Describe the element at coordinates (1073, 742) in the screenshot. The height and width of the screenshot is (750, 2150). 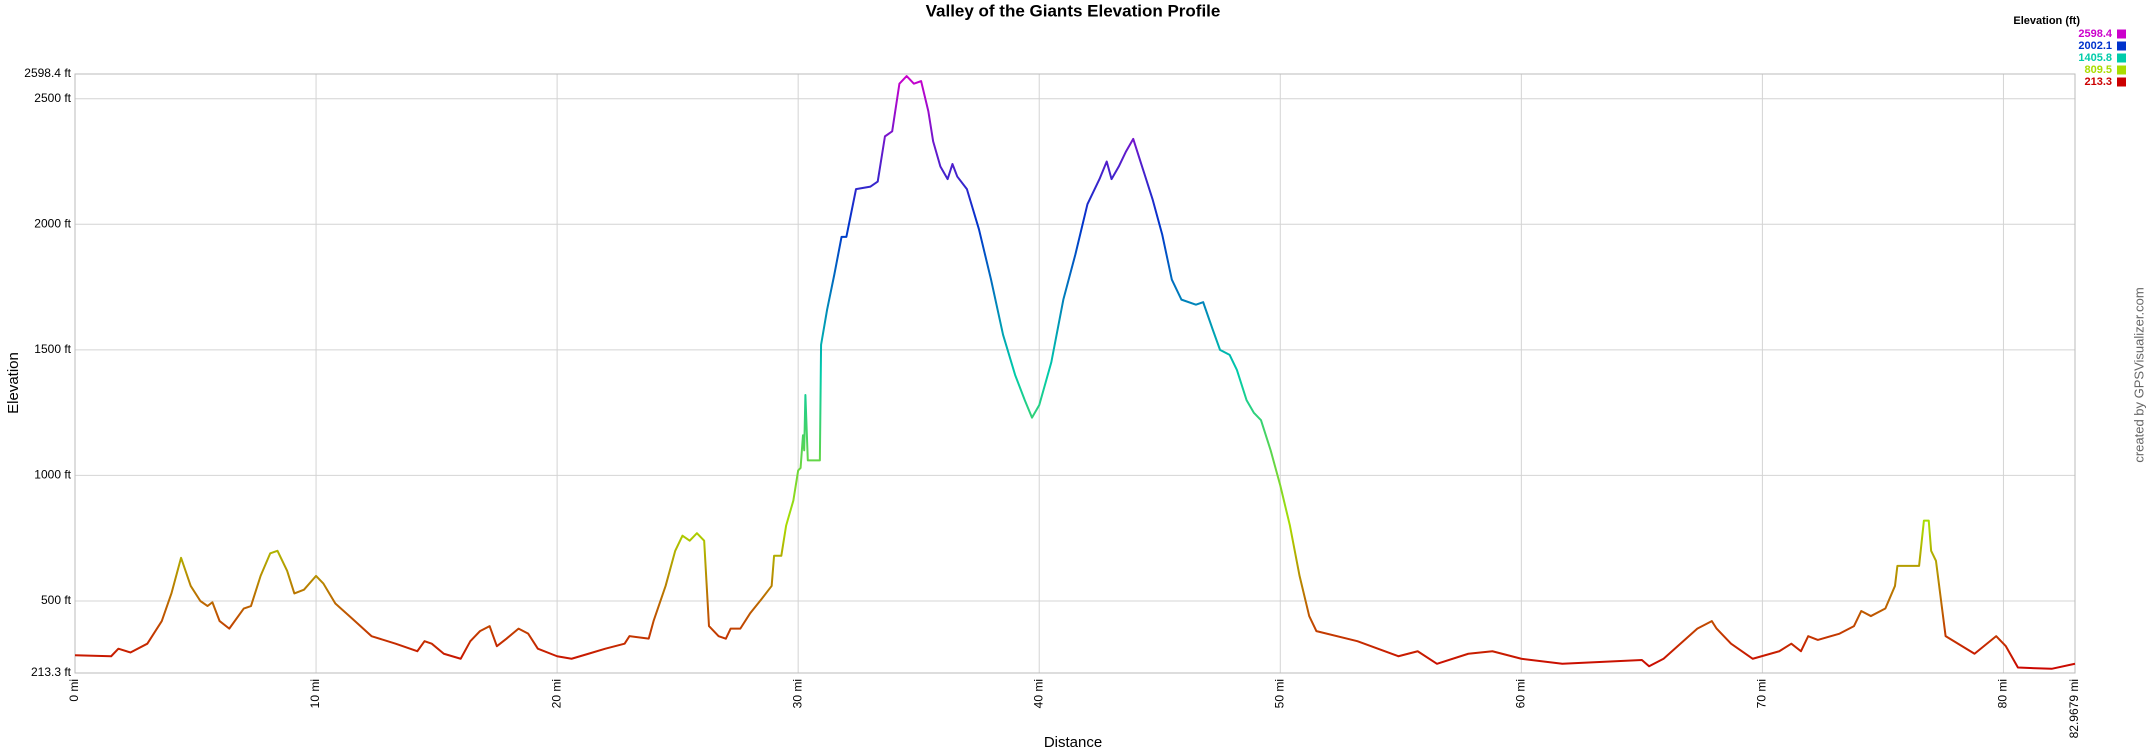
I see `x-axis-title: Distance` at that location.